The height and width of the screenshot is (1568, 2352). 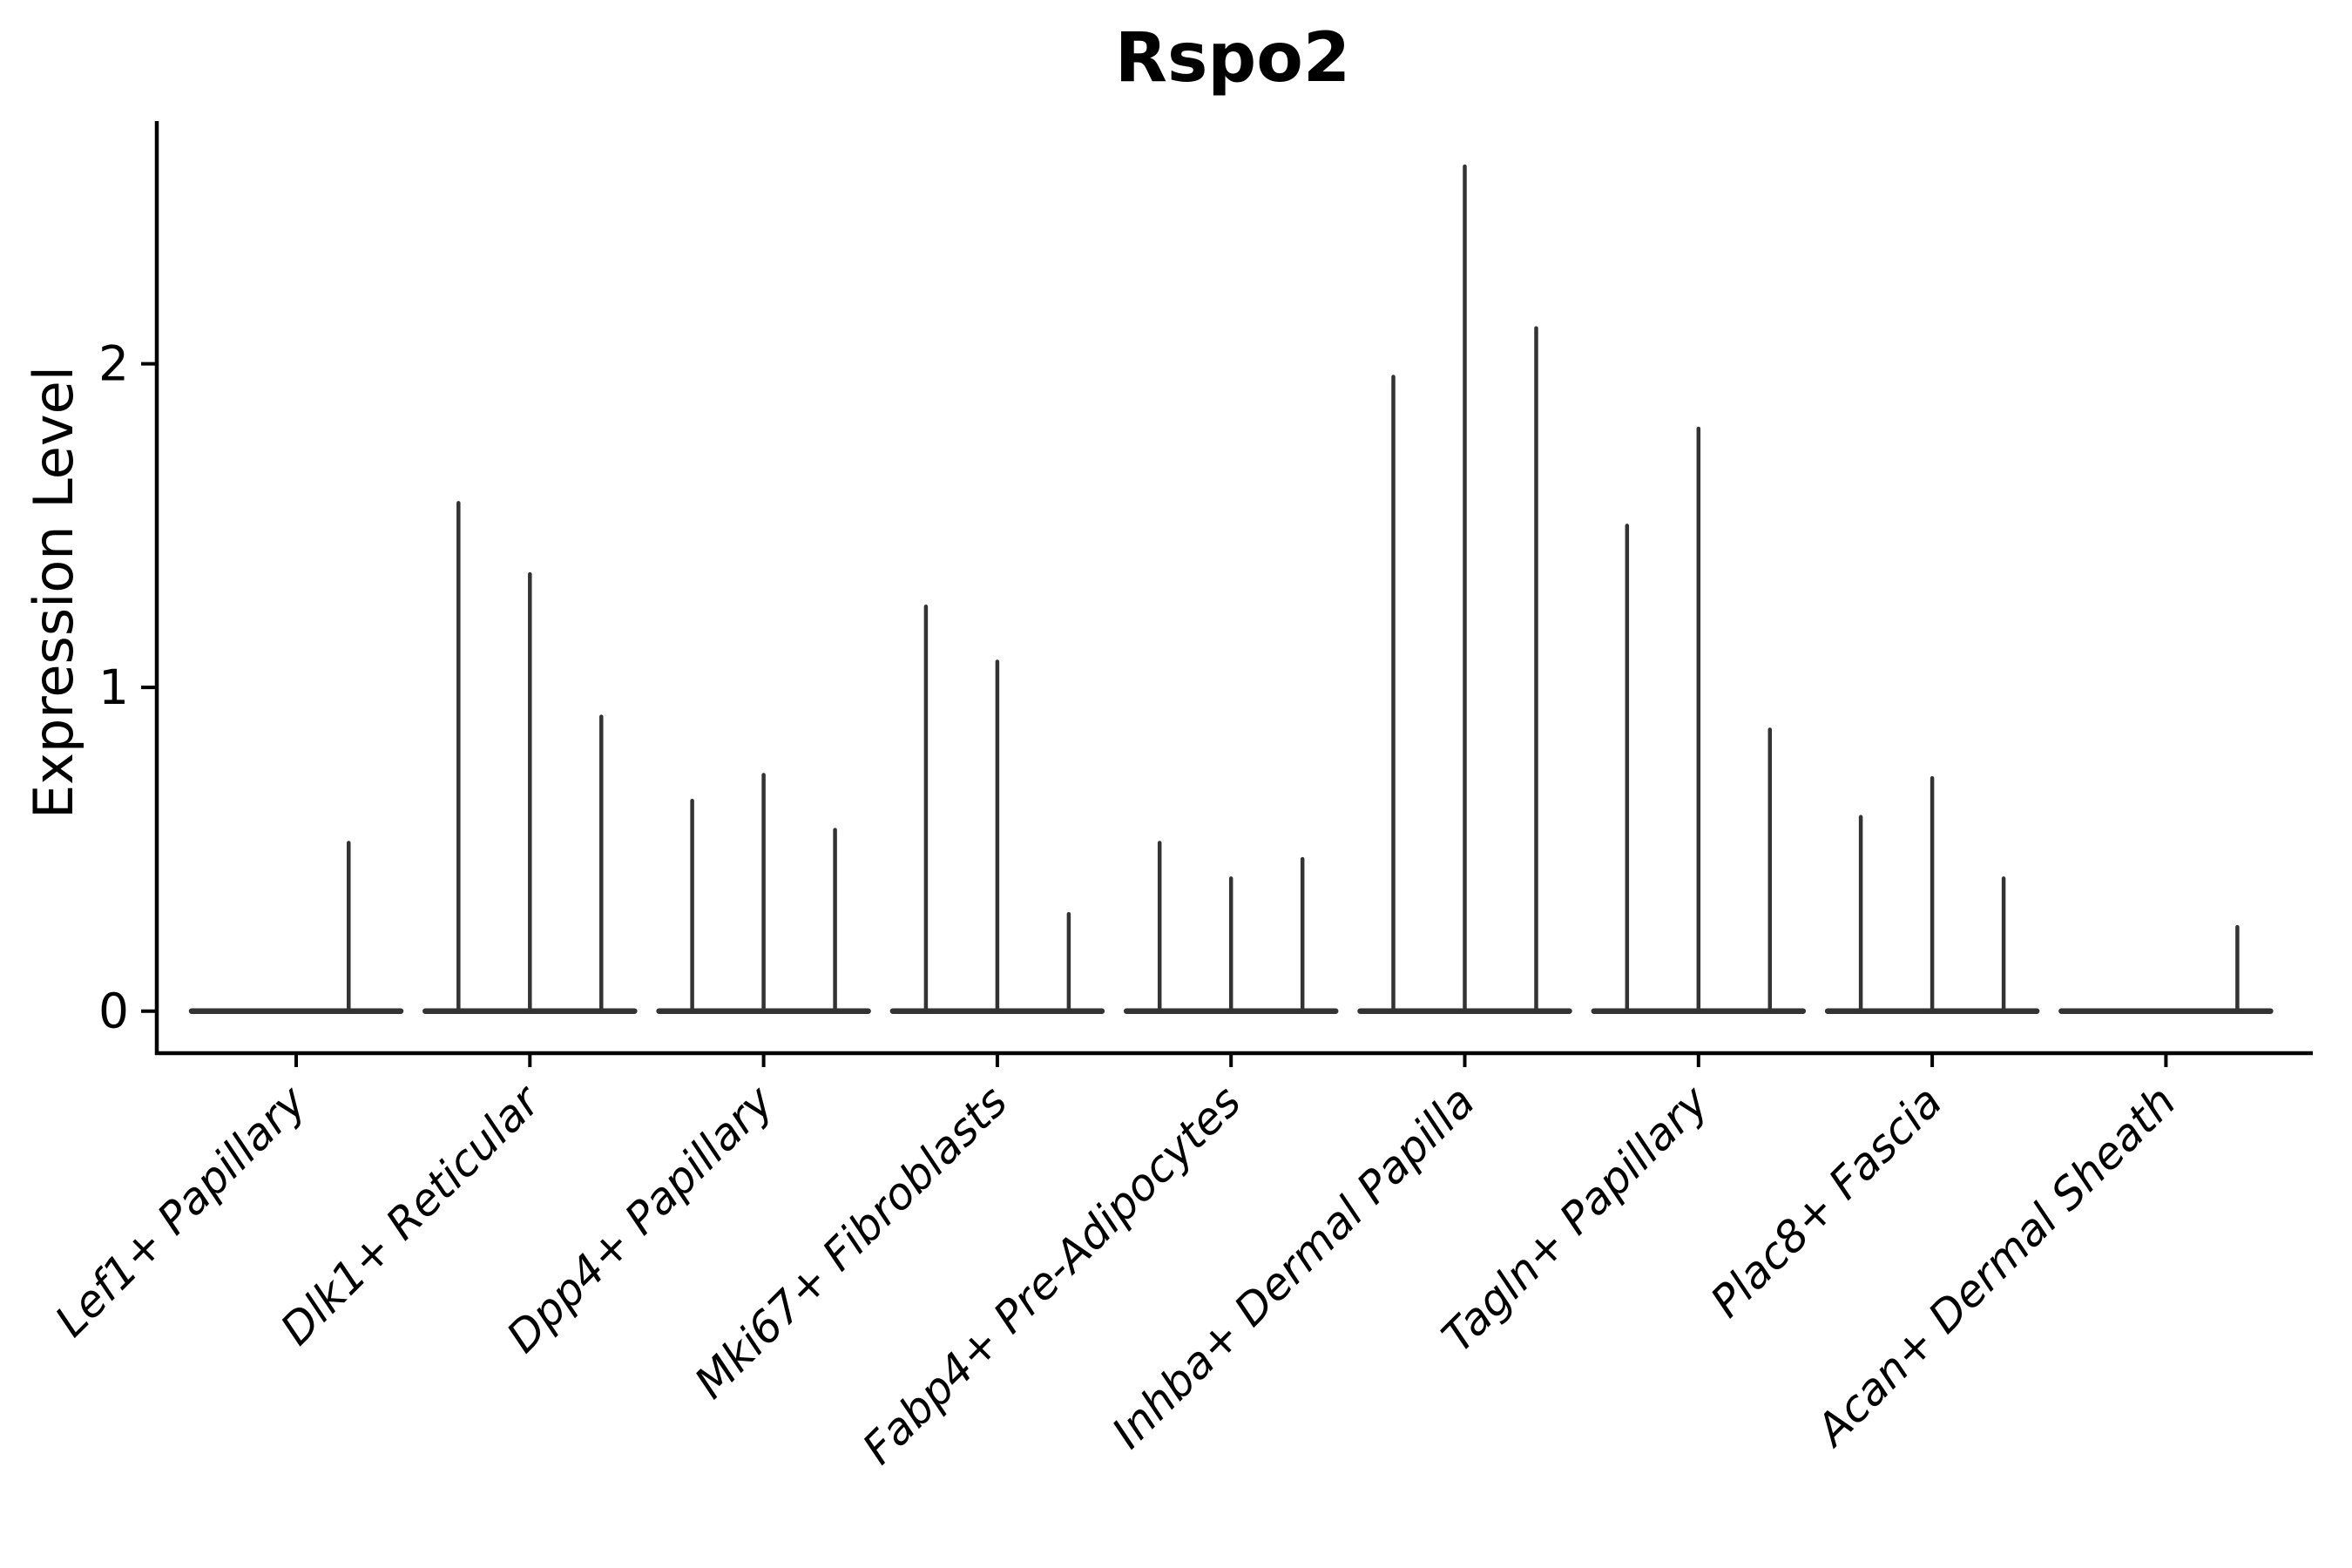 What do you see at coordinates (1232, 58) in the screenshot?
I see `chart-title: Rspo2` at bounding box center [1232, 58].